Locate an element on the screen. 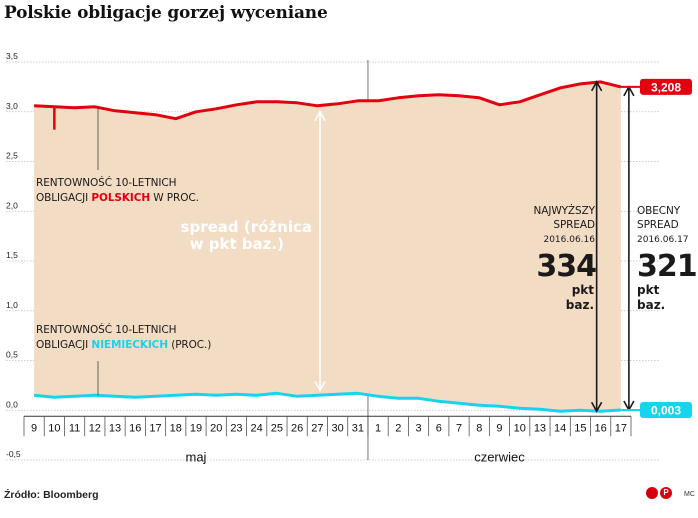 The height and width of the screenshot is (518, 698). y-tick-label: -0,5 is located at coordinates (13, 454).